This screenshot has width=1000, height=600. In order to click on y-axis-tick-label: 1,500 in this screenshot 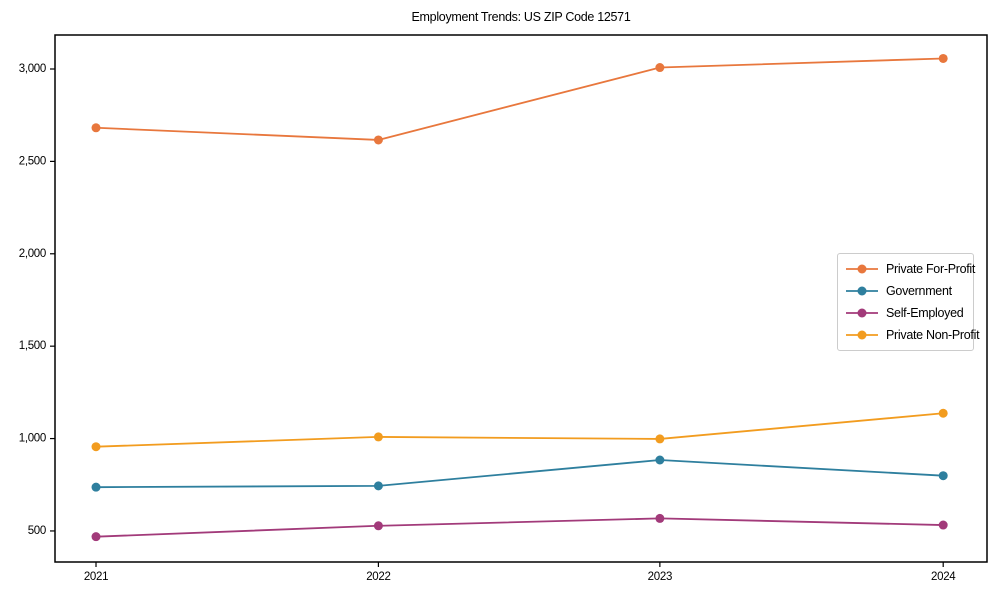, I will do `click(32, 346)`.